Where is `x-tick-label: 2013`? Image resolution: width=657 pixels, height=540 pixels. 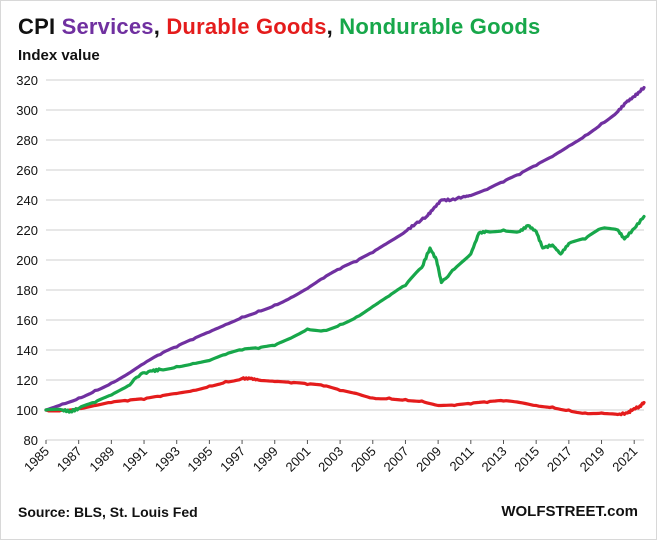
x-tick-label: 2013 is located at coordinates (494, 459).